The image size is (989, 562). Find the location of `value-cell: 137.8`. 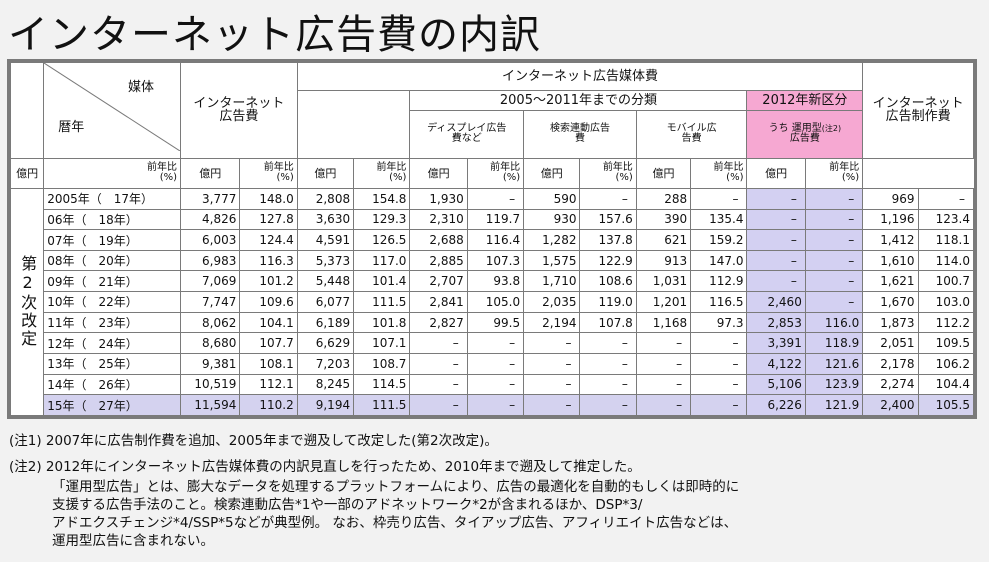

value-cell: 137.8 is located at coordinates (608, 240).